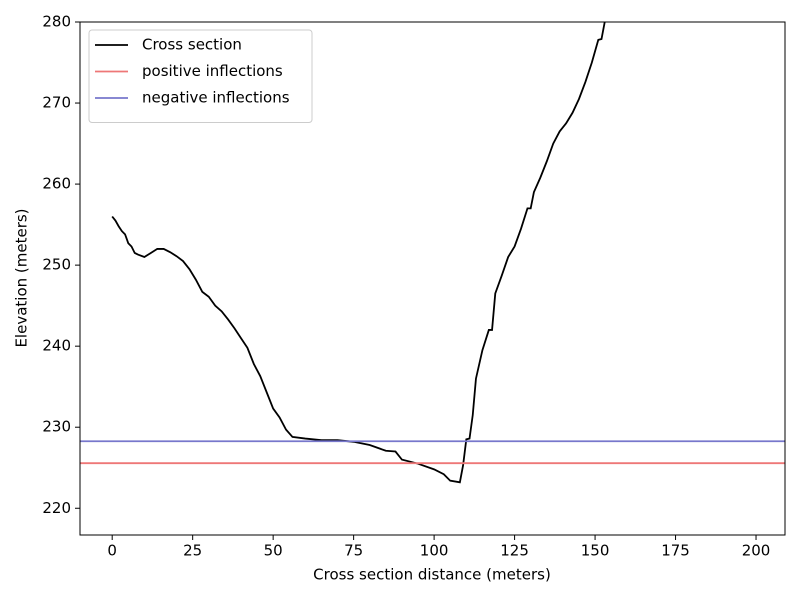  I want to click on legend-label: negative inflections, so click(216, 98).